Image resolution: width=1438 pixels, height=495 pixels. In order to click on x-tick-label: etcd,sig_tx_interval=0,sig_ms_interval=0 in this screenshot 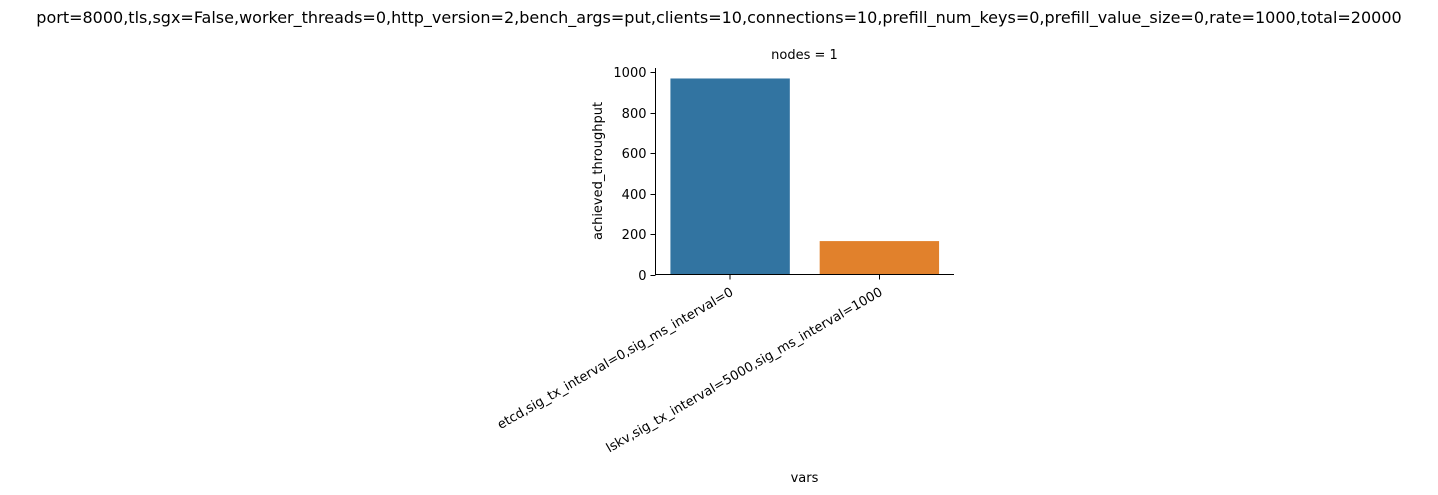, I will do `click(615, 359)`.